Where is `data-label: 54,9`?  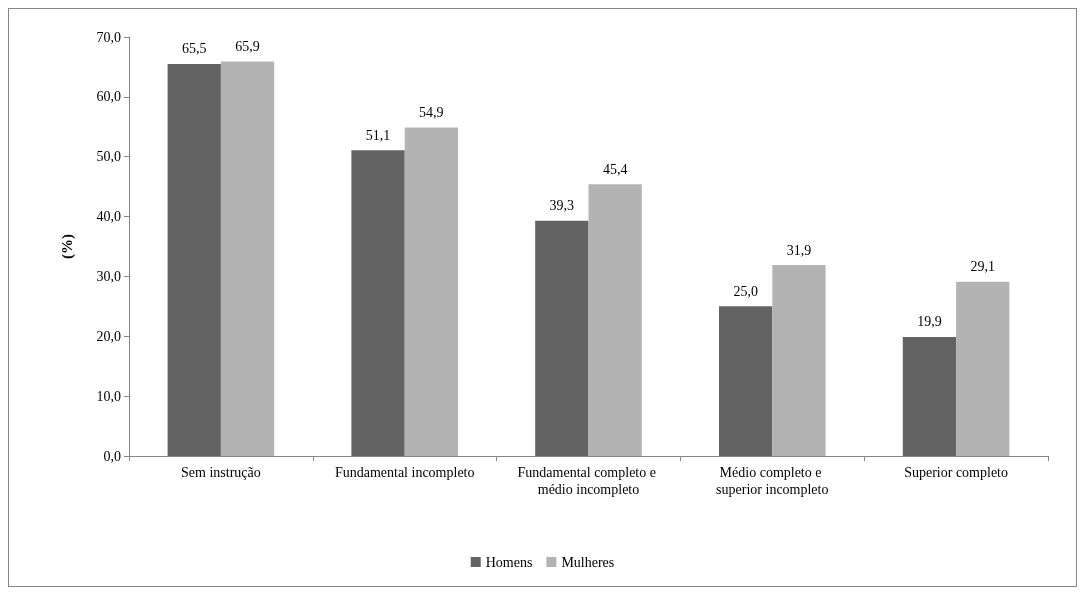
data-label: 54,9 is located at coordinates (431, 112).